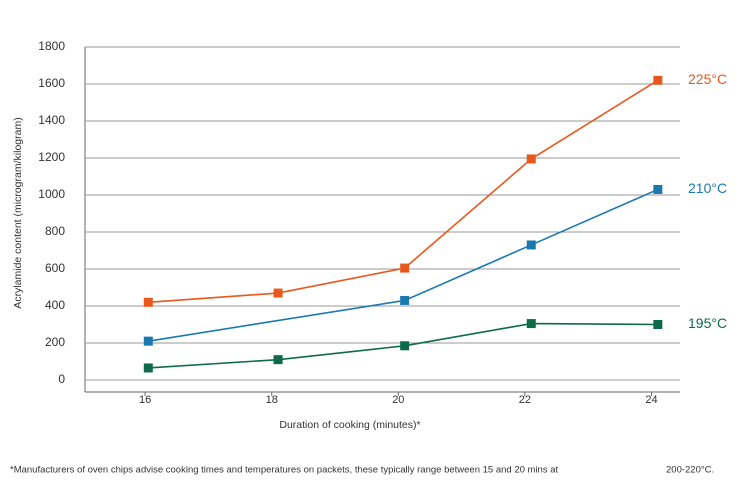 Image resolution: width=750 pixels, height=495 pixels. What do you see at coordinates (55, 231) in the screenshot?
I see `y-tick-label: 800` at bounding box center [55, 231].